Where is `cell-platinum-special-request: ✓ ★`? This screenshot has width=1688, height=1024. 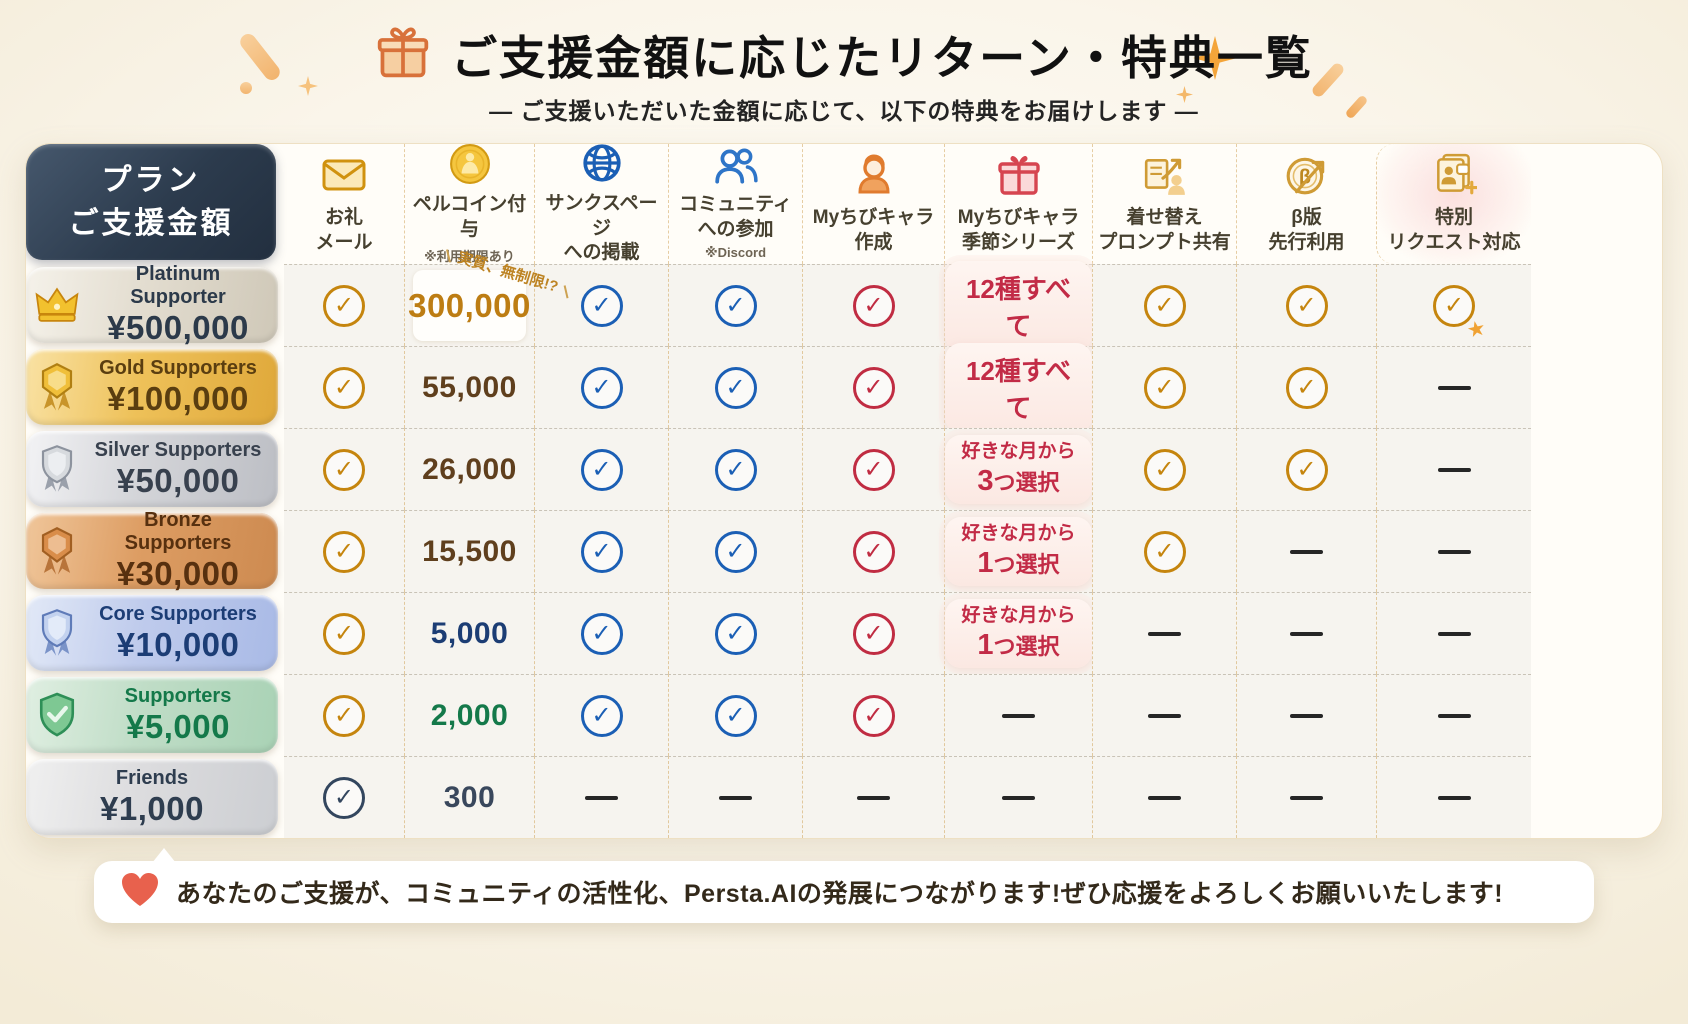 cell-platinum-special-request: ✓ ★ is located at coordinates (1453, 305).